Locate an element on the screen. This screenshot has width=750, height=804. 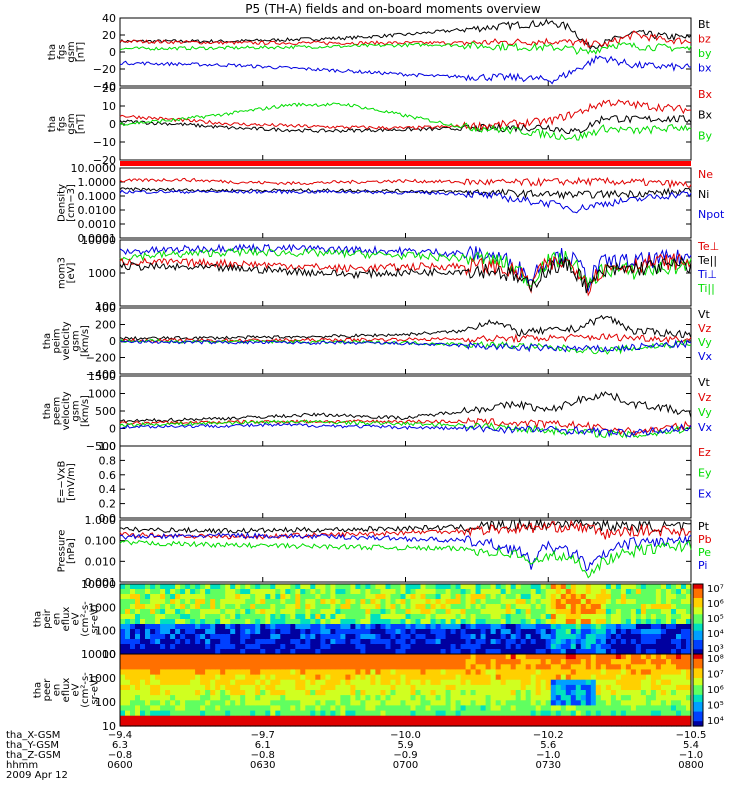
y-axis-label: velocity is located at coordinates (66, 410).